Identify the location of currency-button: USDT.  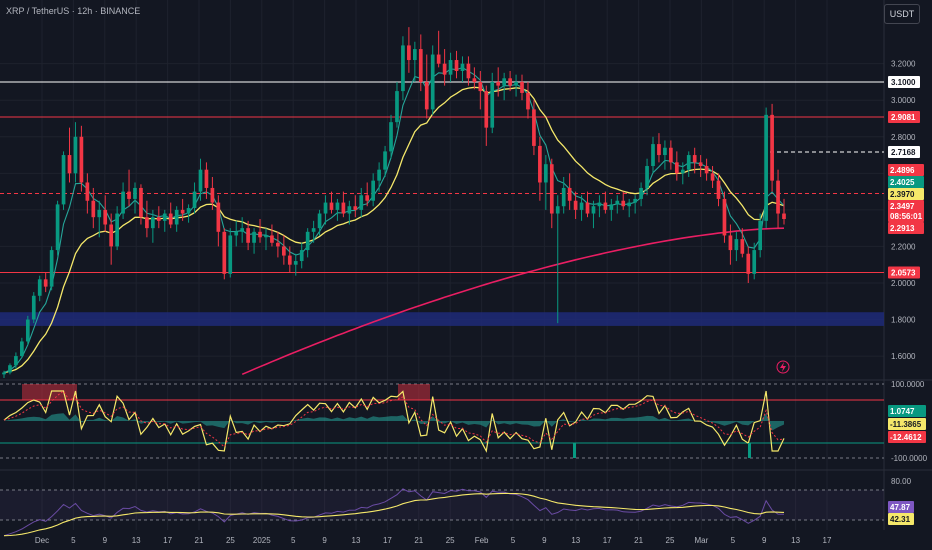
(902, 14).